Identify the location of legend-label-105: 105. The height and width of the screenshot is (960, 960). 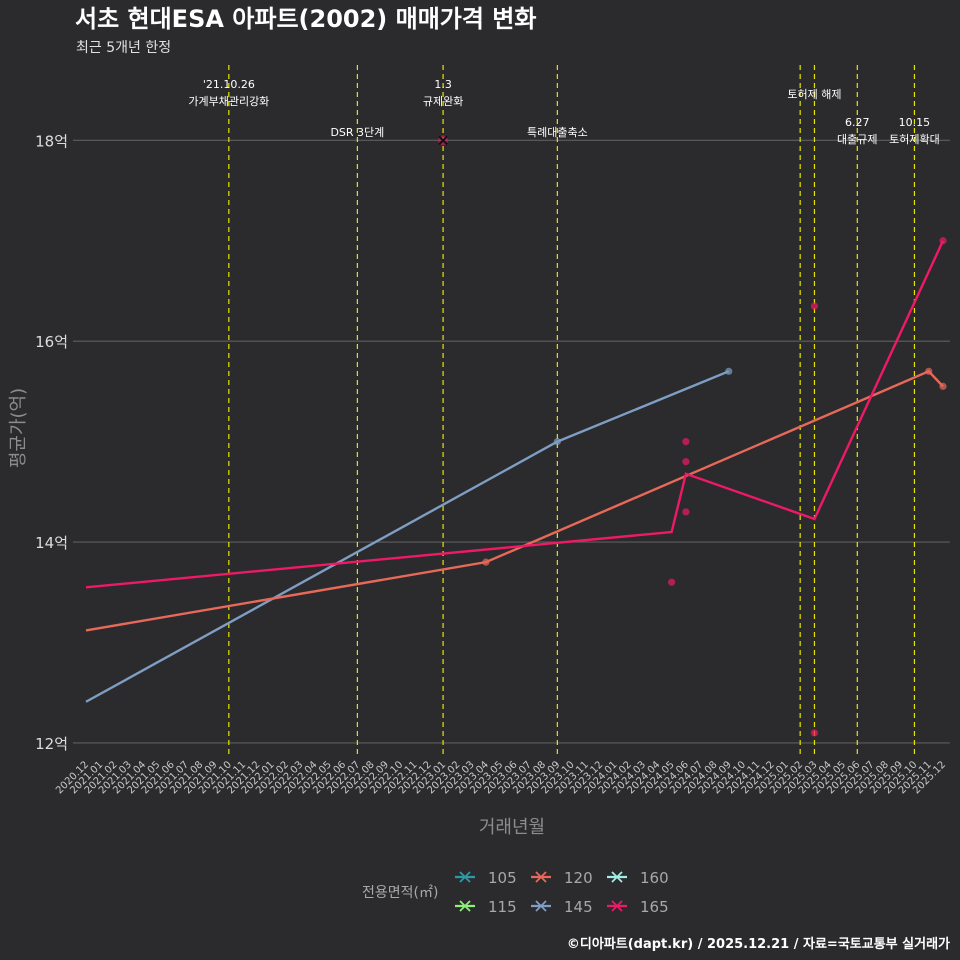
(502, 878).